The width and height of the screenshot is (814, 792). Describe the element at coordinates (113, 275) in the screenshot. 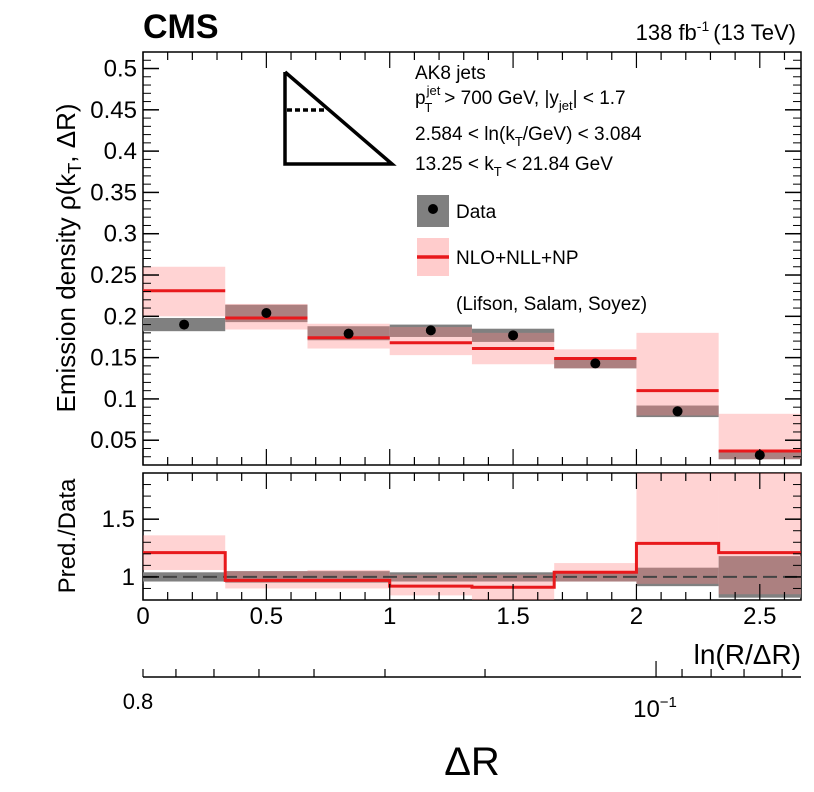

I see `main-y-tick-label-4: 0.25` at that location.